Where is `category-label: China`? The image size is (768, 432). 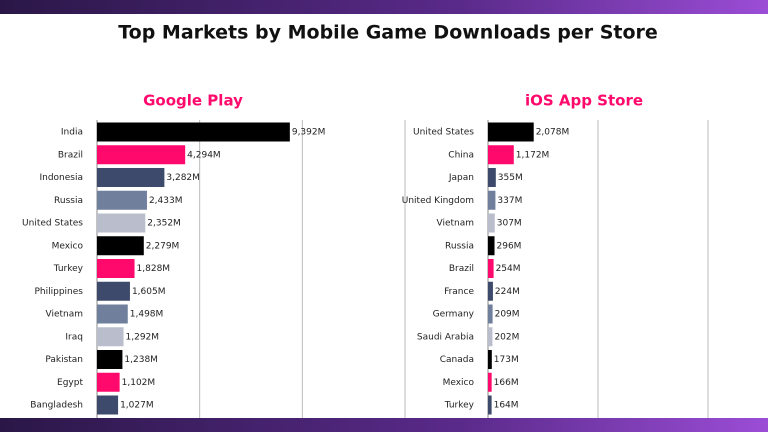 category-label: China is located at coordinates (461, 155).